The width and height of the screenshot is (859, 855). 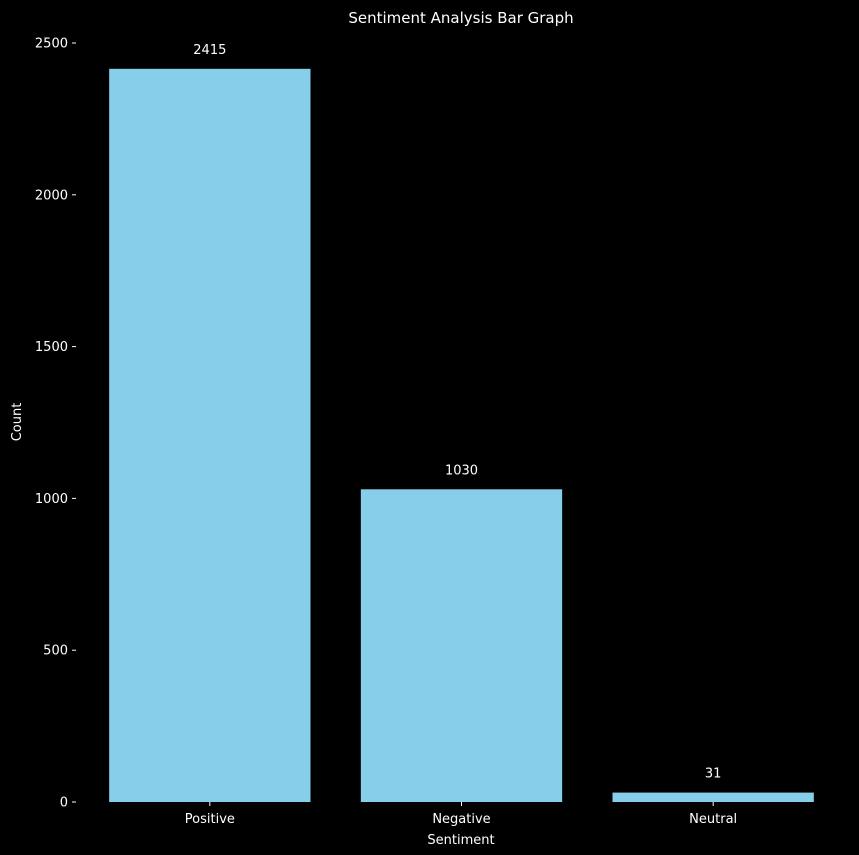 I want to click on y-axis: 0 500 1000 1500 2000 2500, so click(x=55, y=424).